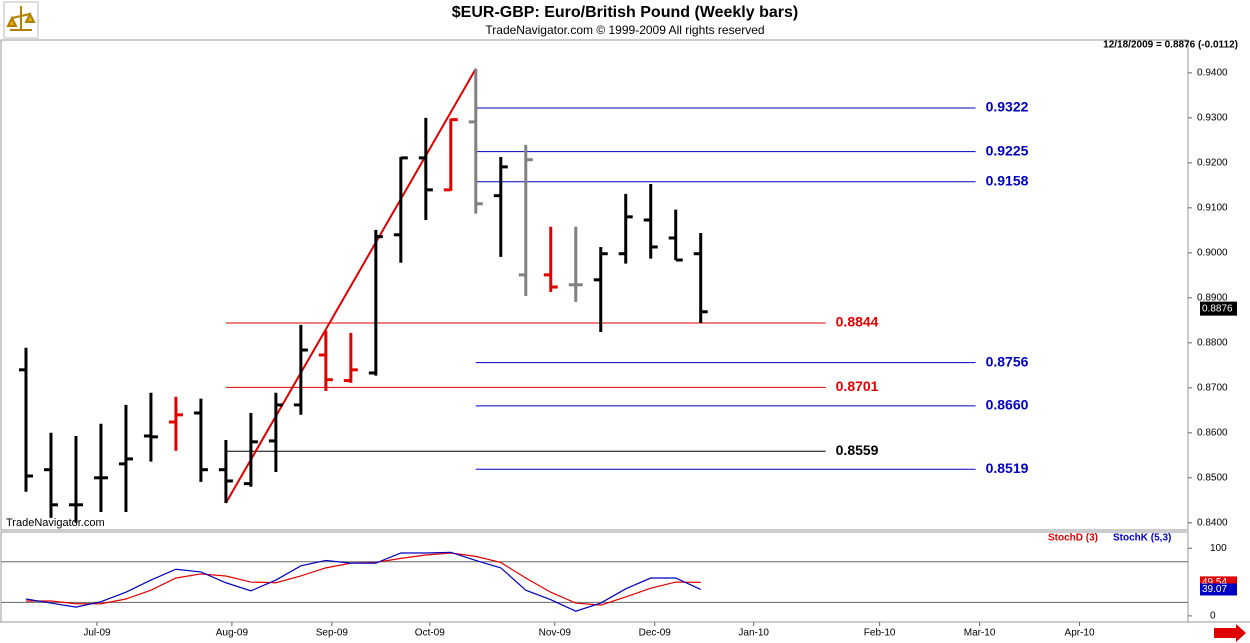  What do you see at coordinates (1007, 107) in the screenshot?
I see `level-label: 0.9322` at bounding box center [1007, 107].